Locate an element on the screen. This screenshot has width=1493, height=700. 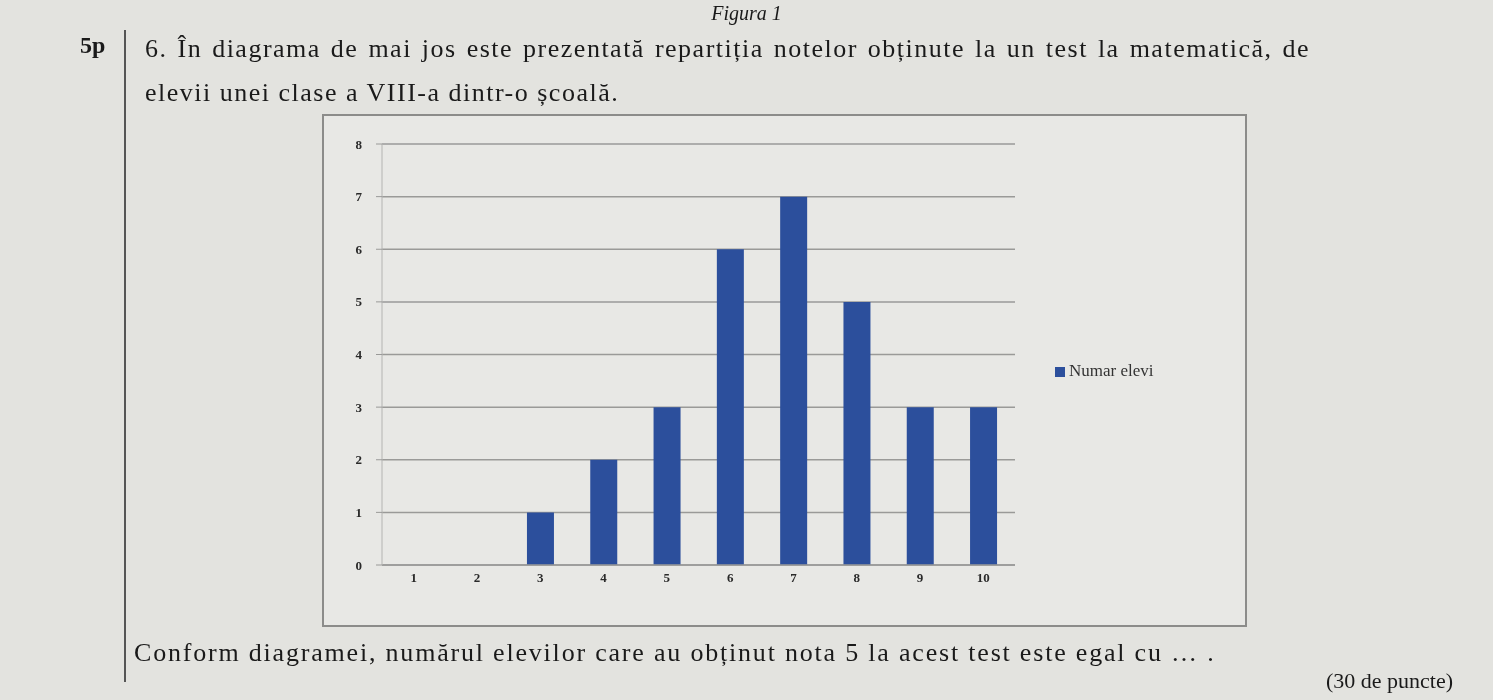
chart-subtitle: 6. În diagrama de mai jos este prezentată repartiția notelor obținute la un test la matematică, de elevii unei clase a VIII-a dintr-o școală. is located at coordinates (727, 71).